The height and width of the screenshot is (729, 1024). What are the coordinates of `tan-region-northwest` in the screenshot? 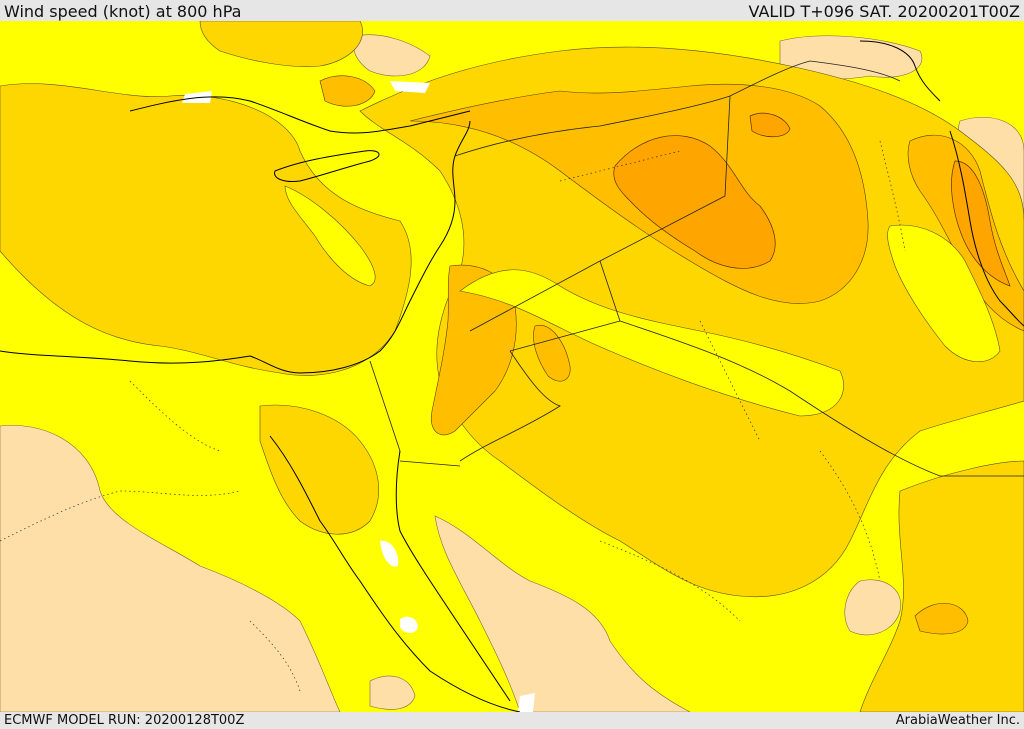 It's located at (391, 55).